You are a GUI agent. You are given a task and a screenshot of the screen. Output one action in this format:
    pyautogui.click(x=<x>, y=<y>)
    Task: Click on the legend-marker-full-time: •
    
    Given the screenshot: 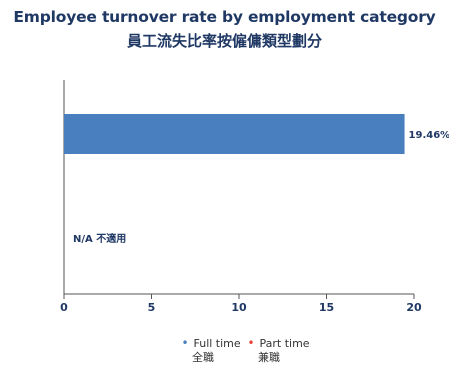 What is the action you would take?
    pyautogui.click(x=185, y=343)
    